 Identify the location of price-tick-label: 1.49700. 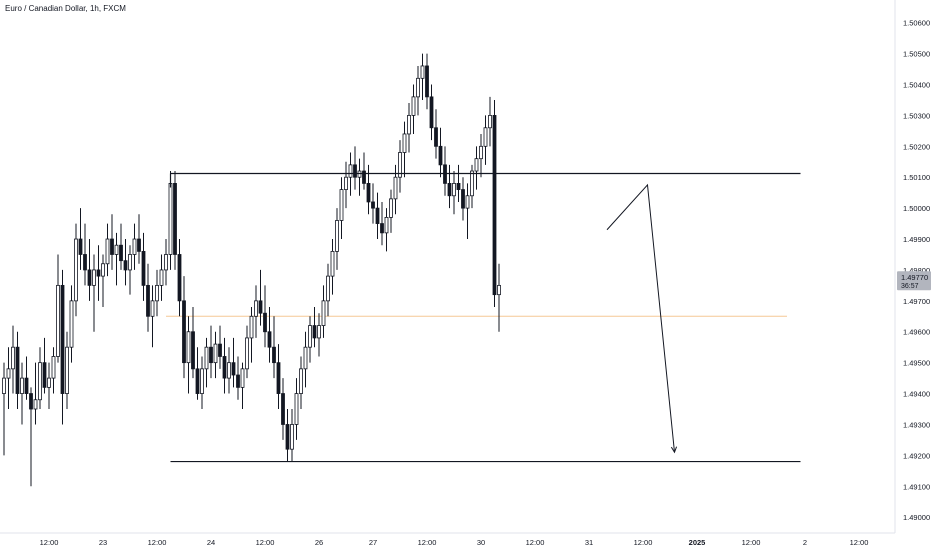
(916, 301).